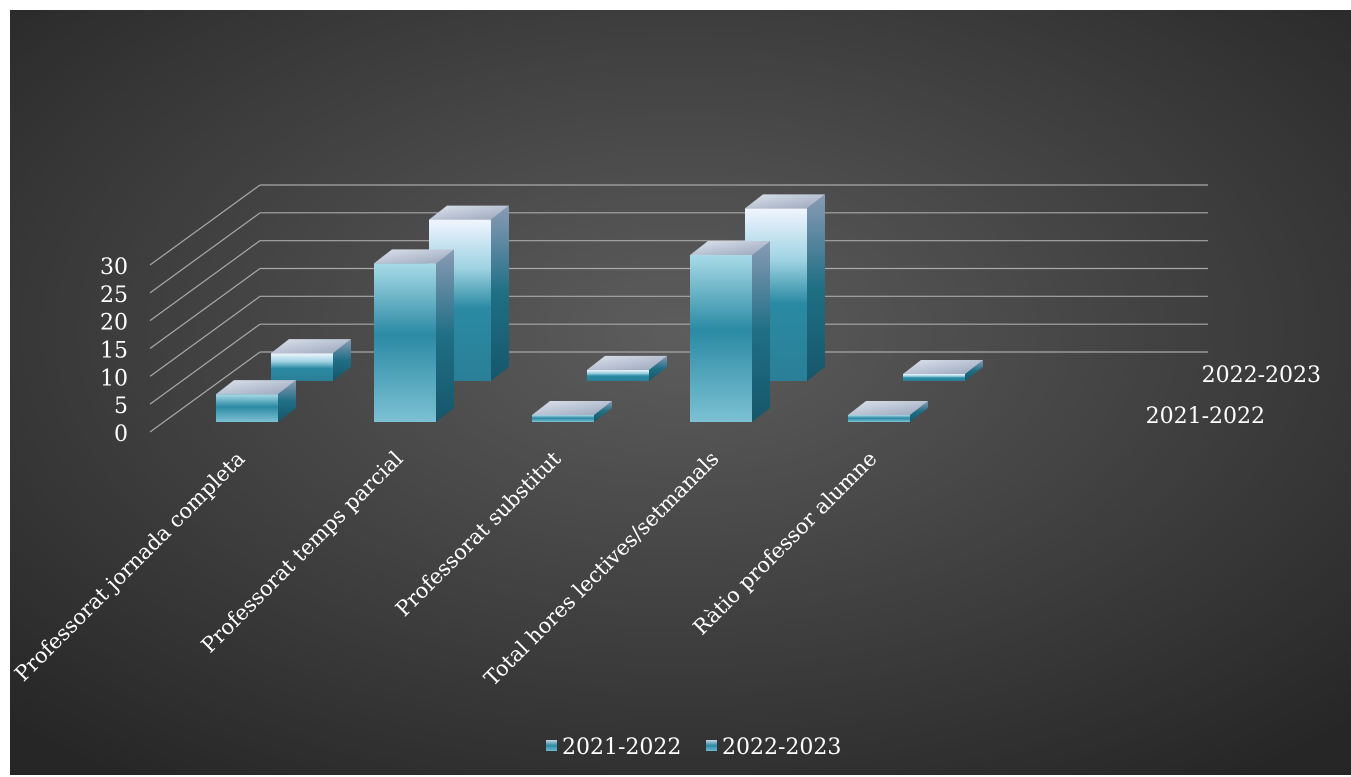 This screenshot has height=777, width=1351. Describe the element at coordinates (781, 747) in the screenshot. I see `legend-label: 2022-2023` at that location.